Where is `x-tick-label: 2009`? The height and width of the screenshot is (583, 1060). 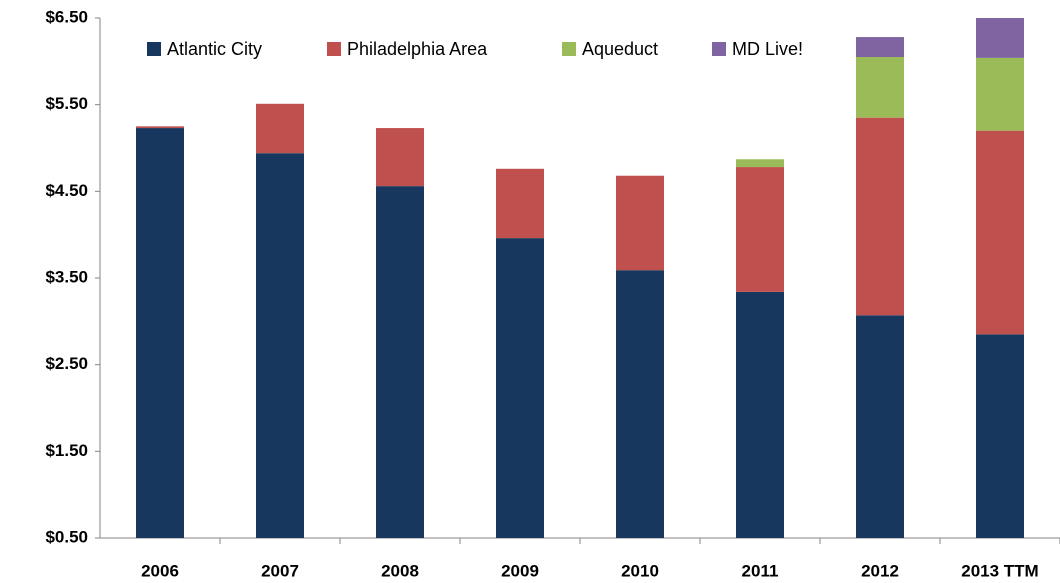 x-tick-label: 2009 is located at coordinates (520, 570).